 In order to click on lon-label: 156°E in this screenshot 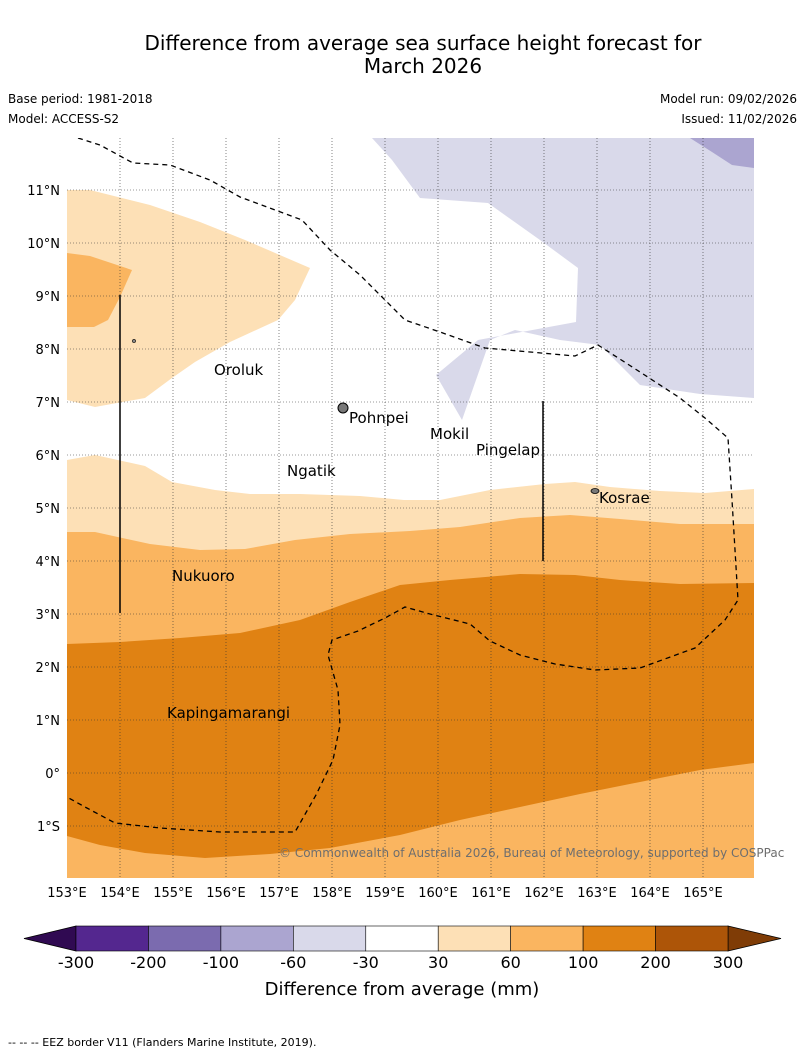, I will do `click(226, 893)`.